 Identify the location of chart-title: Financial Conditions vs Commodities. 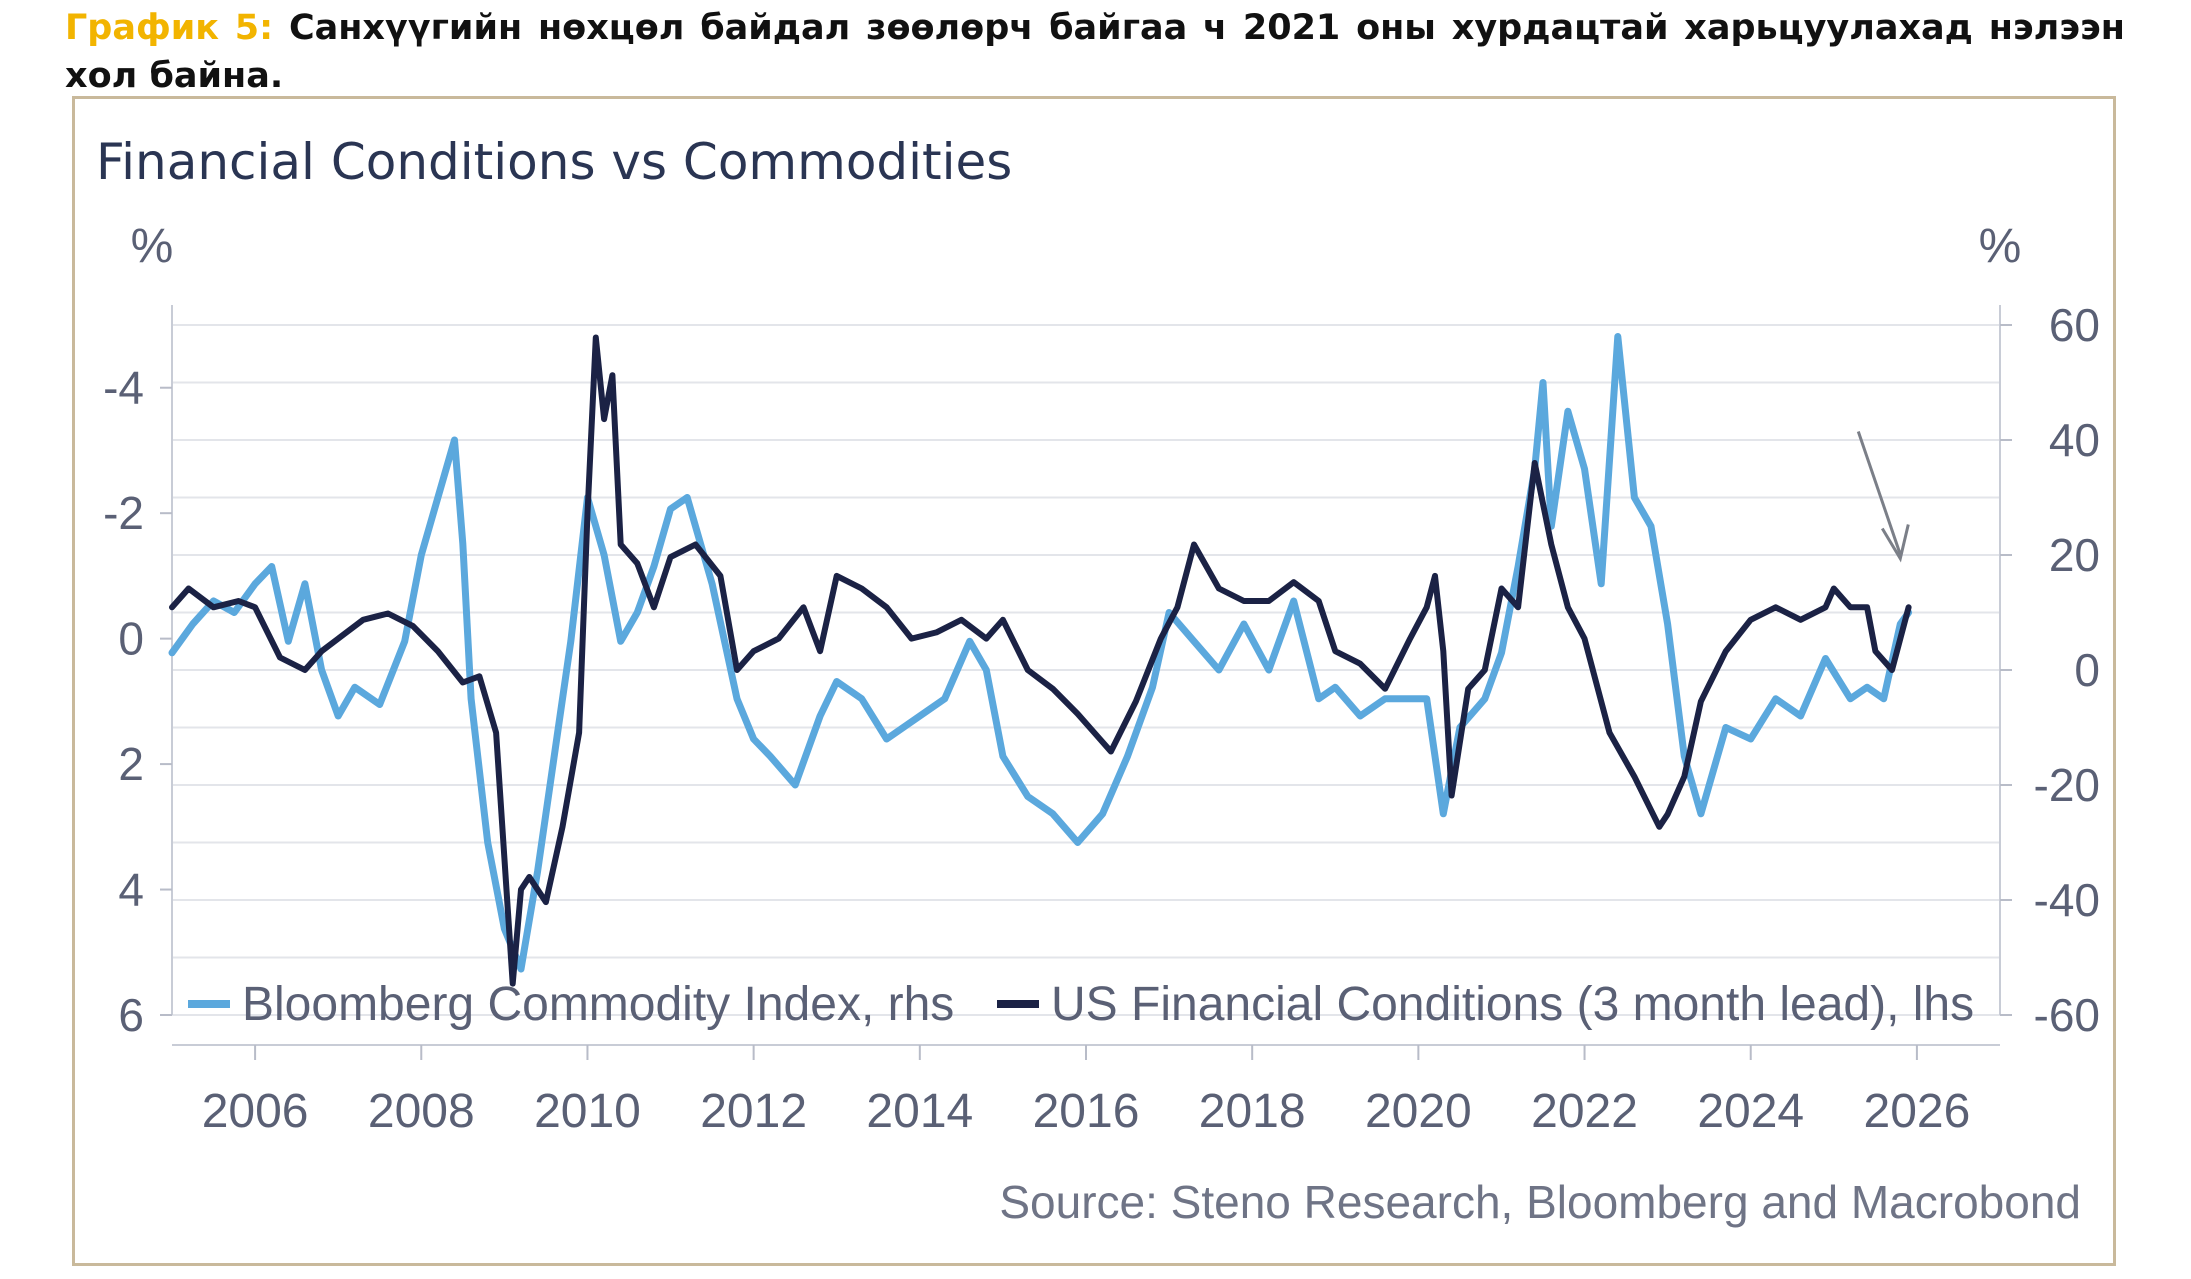
(554, 162).